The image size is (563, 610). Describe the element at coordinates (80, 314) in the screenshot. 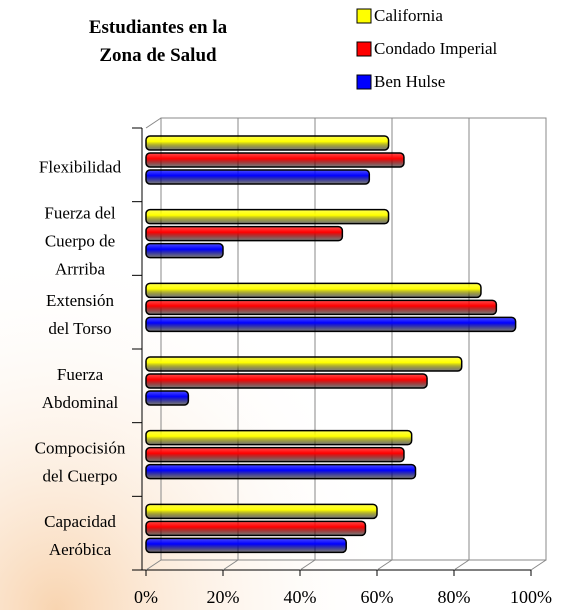

I see `y-tick-label: Extensión del Torso` at that location.